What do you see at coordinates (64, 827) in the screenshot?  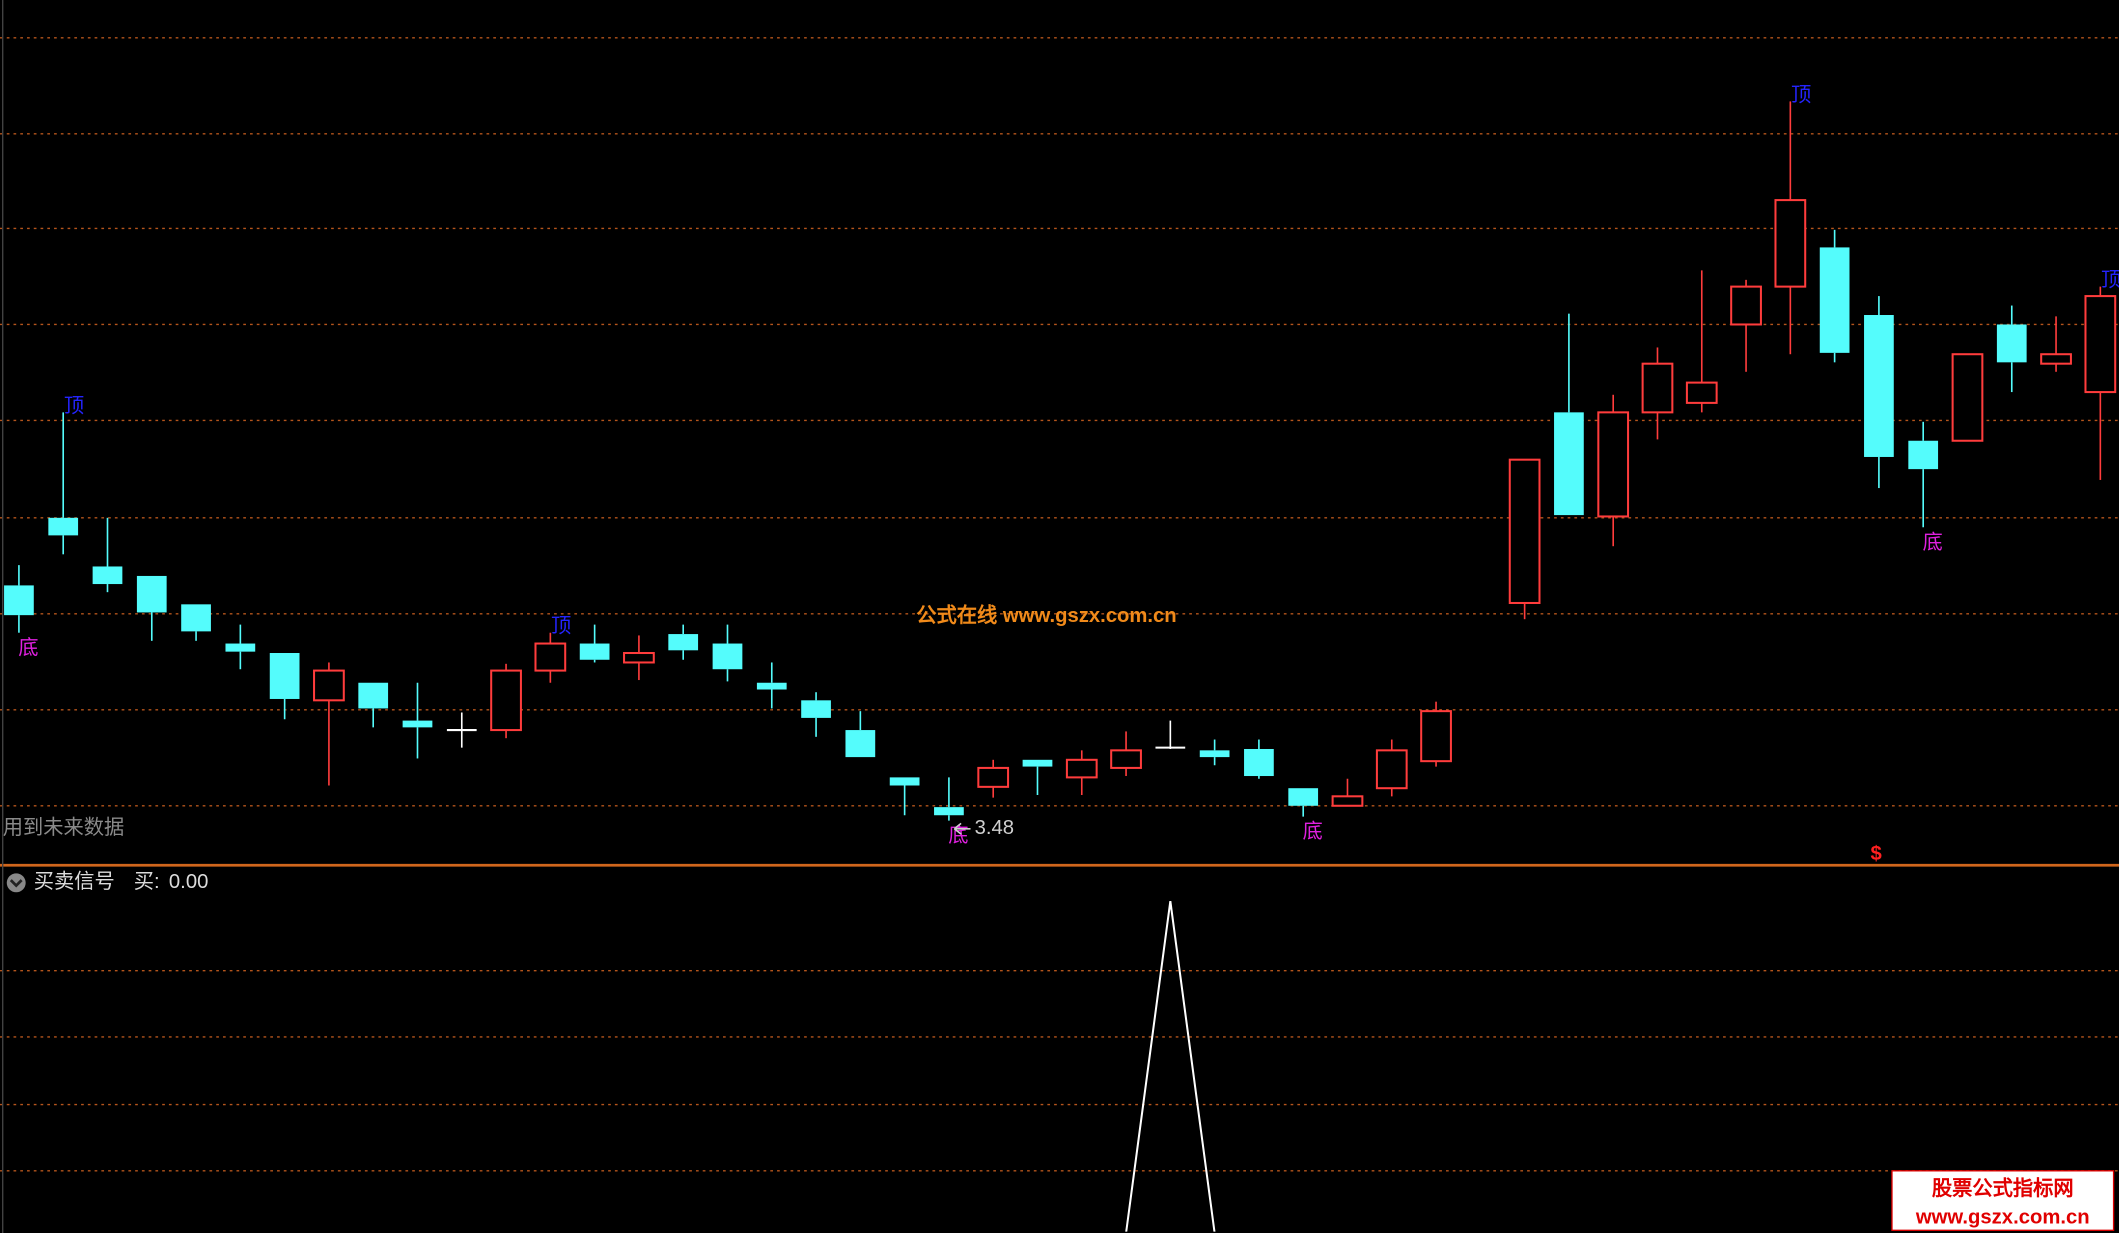 I see `future-data-note: 用到未来数据` at bounding box center [64, 827].